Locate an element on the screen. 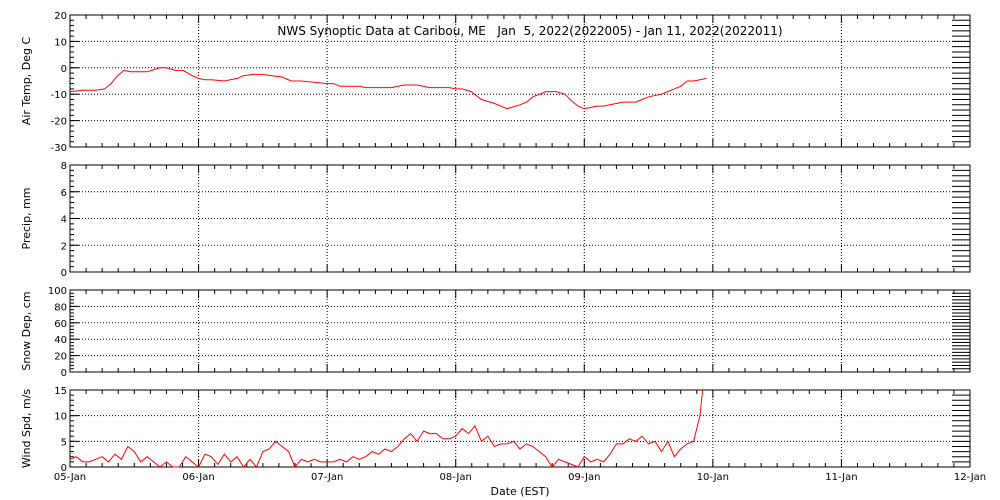 The height and width of the screenshot is (500, 1000). y-axis-label: Wind Spd, m/s is located at coordinates (26, 429).